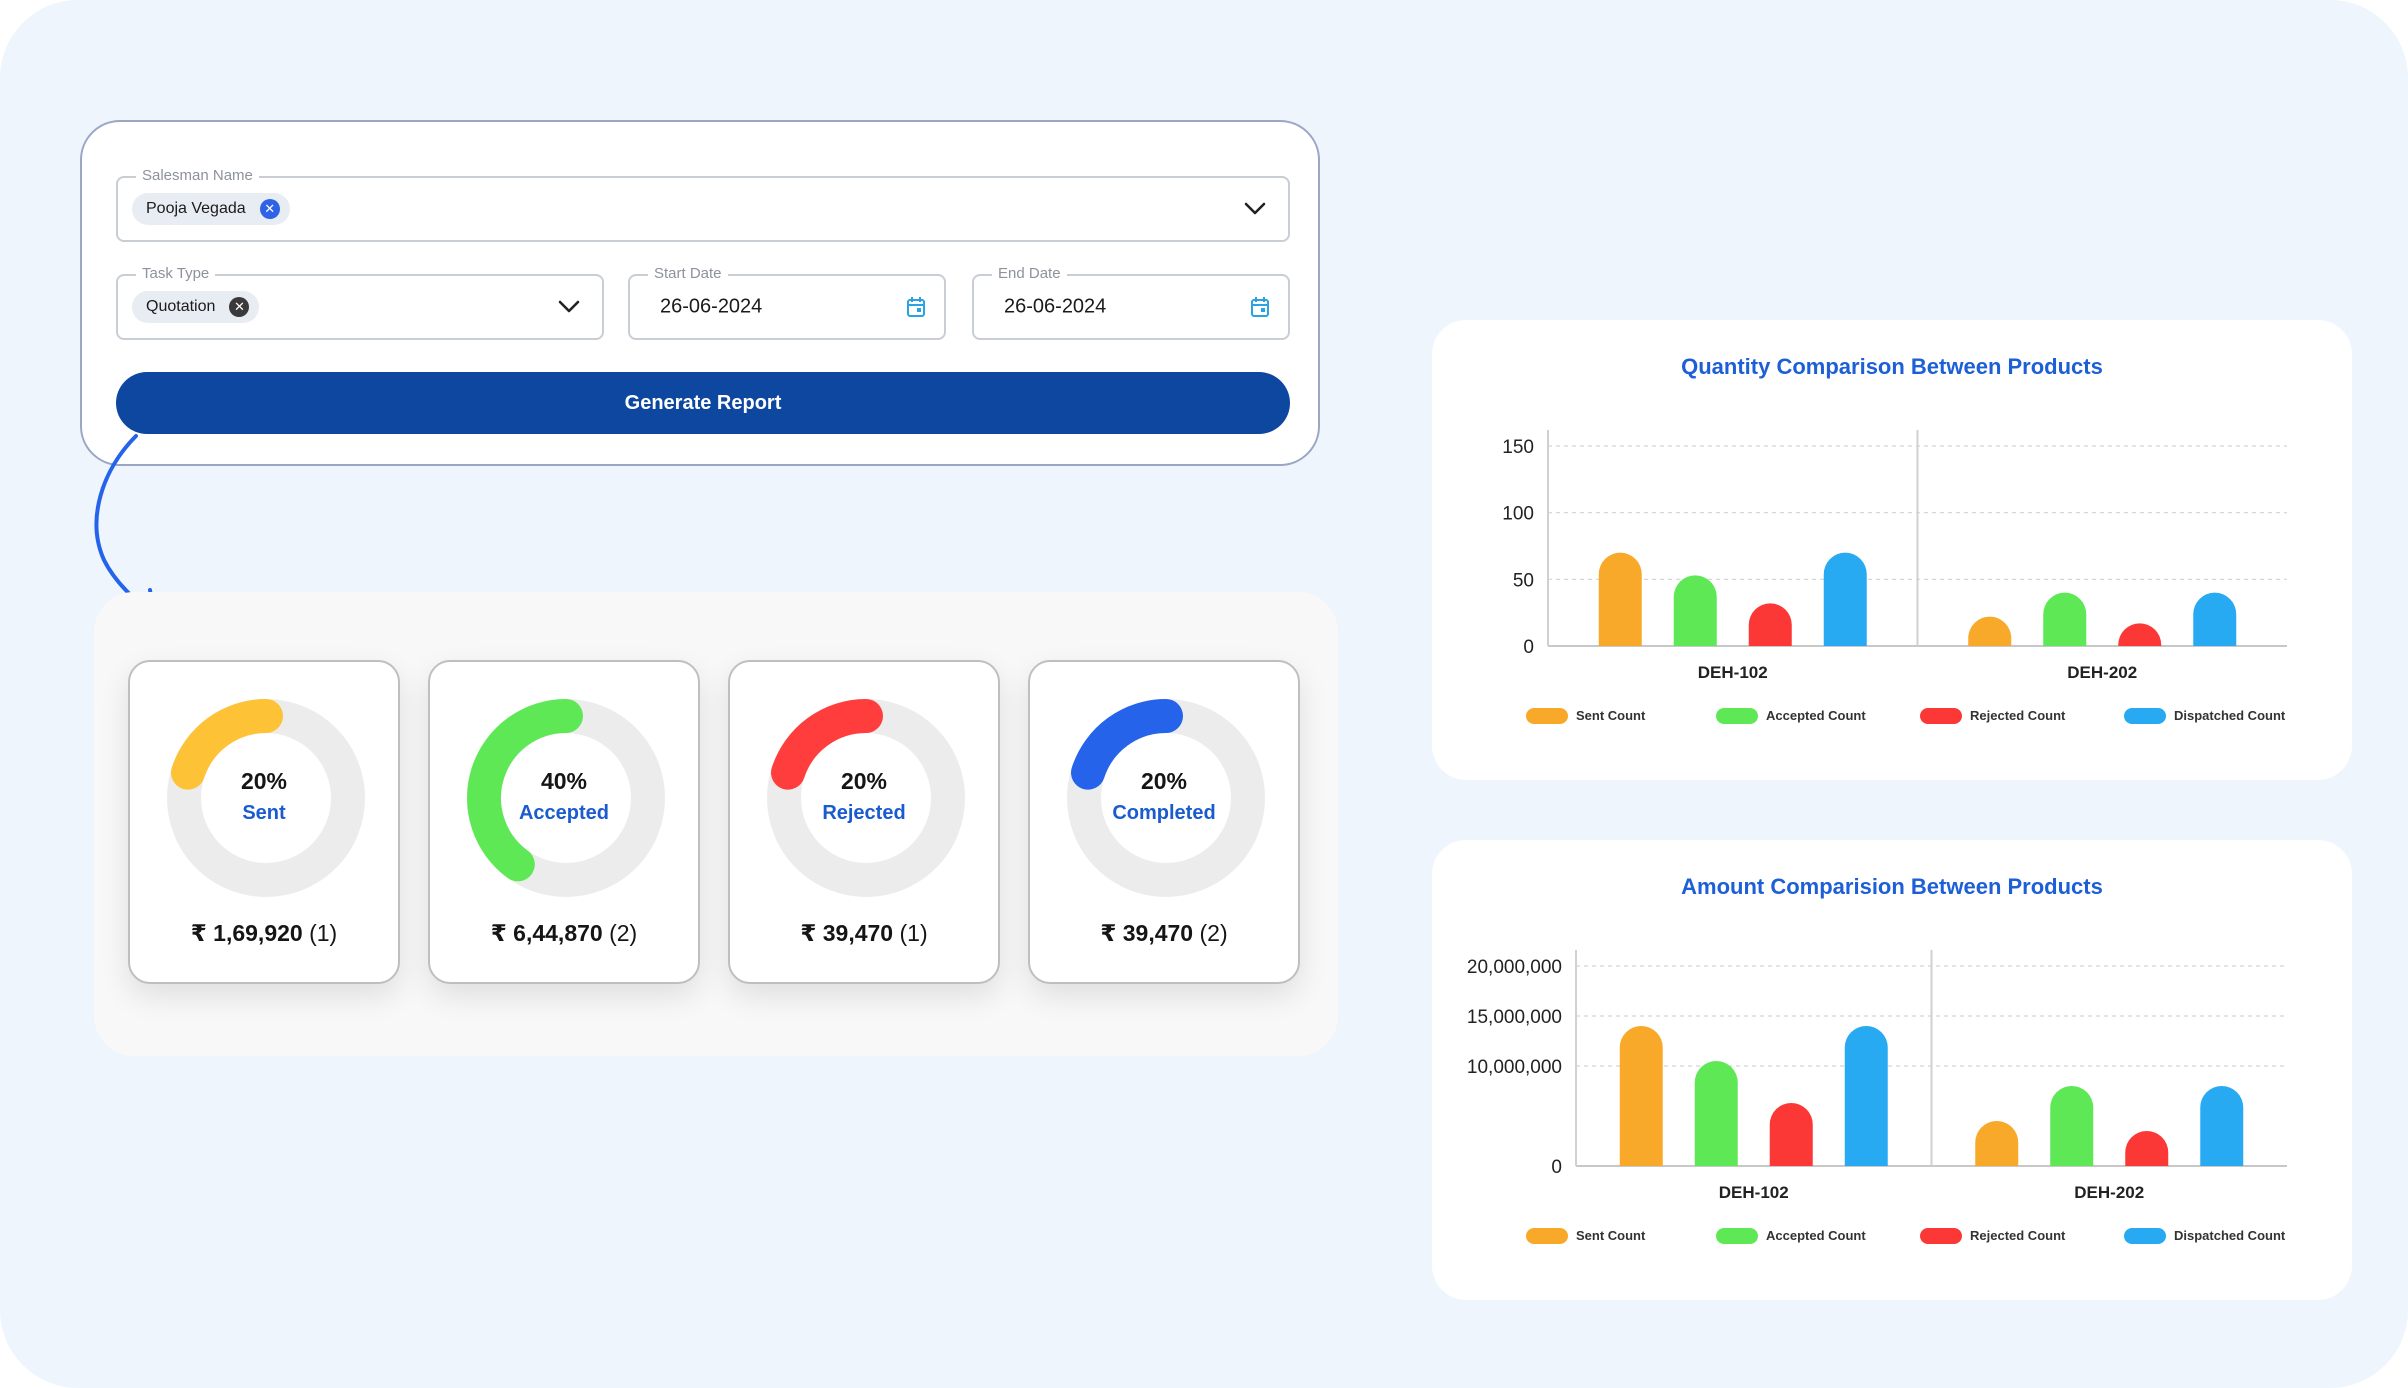 Image resolution: width=2408 pixels, height=1388 pixels. I want to click on rejected-donut, so click(866, 798).